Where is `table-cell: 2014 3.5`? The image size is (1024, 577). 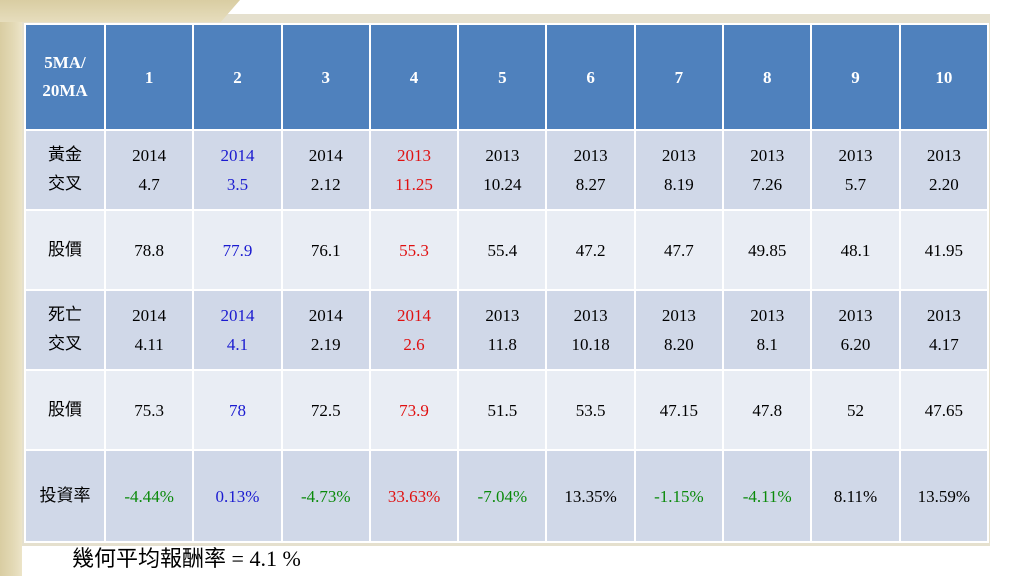
table-cell: 2014 3.5 is located at coordinates (237, 170).